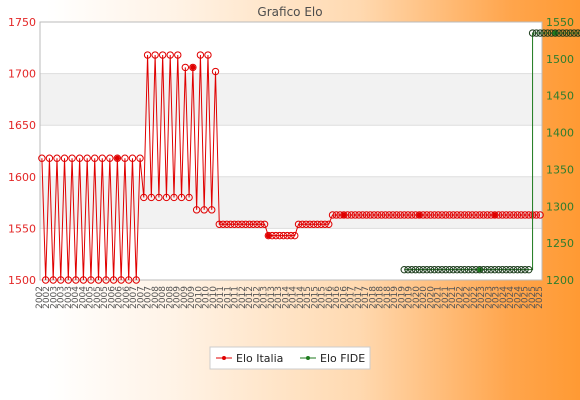 This screenshot has width=580, height=400. I want to click on x-tick-label: 2009, so click(178, 297).